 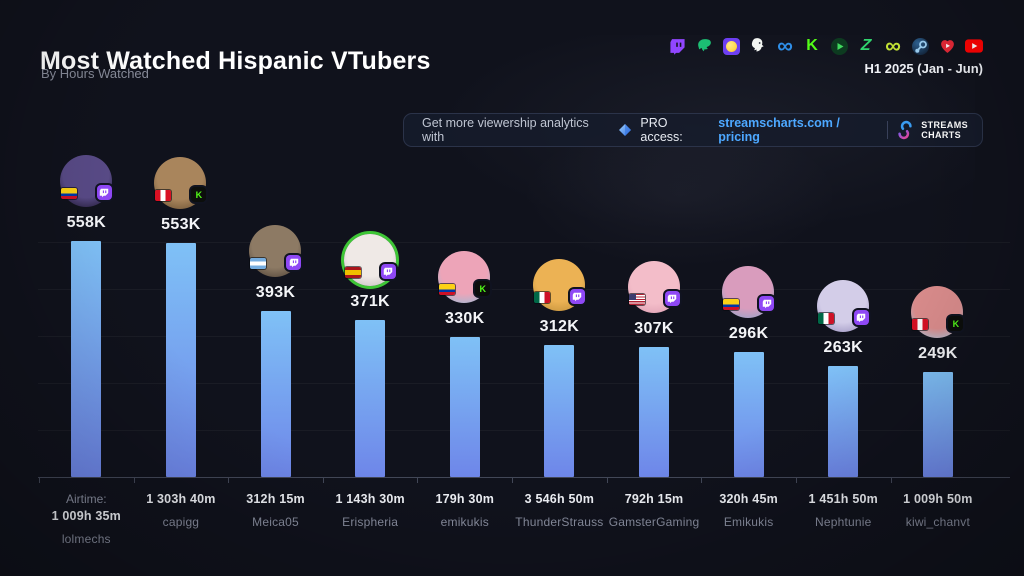 I want to click on airtime-value: 1 451h 50m, so click(x=843, y=499).